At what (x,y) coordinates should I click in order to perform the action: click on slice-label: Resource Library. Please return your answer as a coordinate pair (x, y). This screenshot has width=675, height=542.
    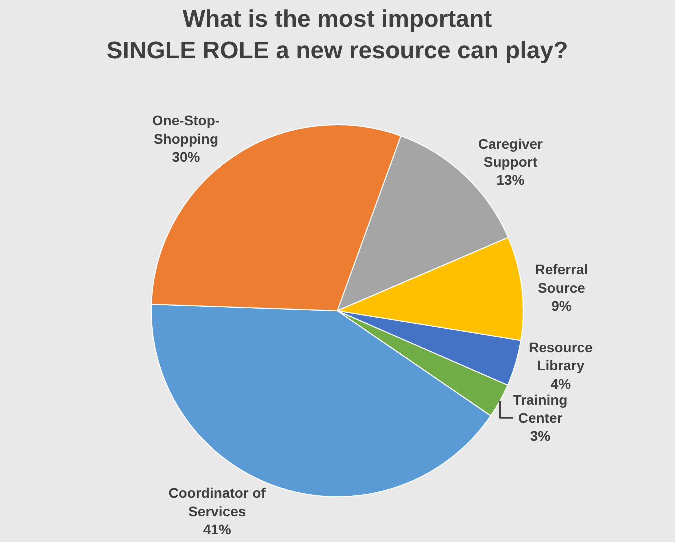
    Looking at the image, I should click on (561, 356).